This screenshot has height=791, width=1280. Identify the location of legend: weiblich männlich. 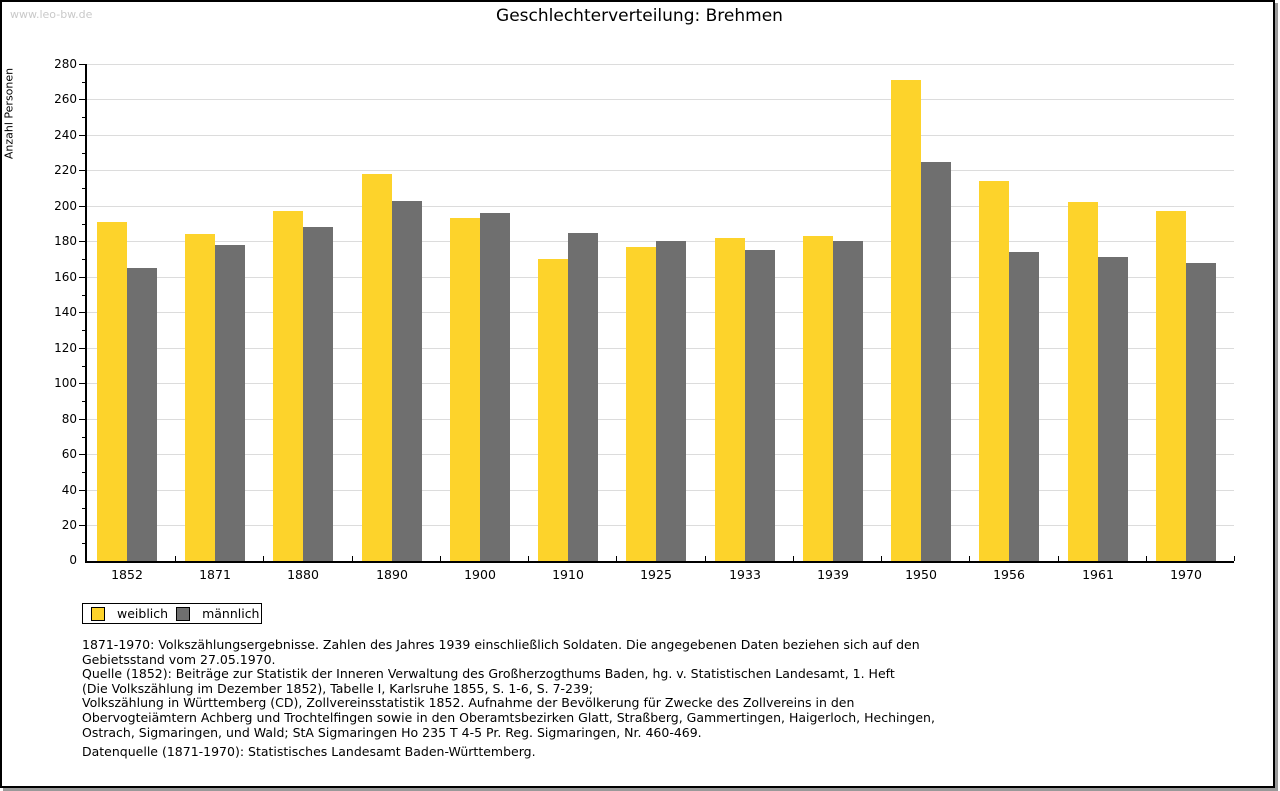
(172, 613).